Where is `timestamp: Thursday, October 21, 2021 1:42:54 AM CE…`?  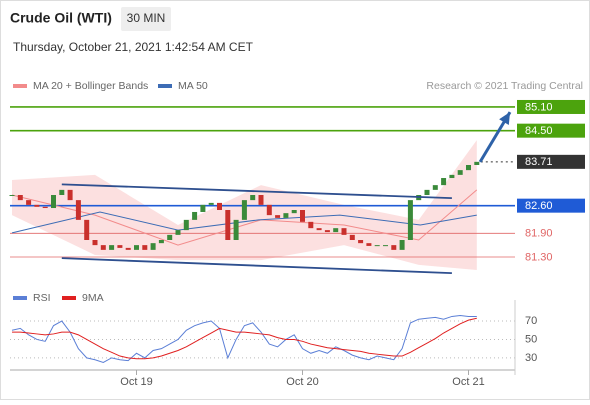 timestamp: Thursday, October 21, 2021 1:42:54 AM CE… is located at coordinates (133, 47).